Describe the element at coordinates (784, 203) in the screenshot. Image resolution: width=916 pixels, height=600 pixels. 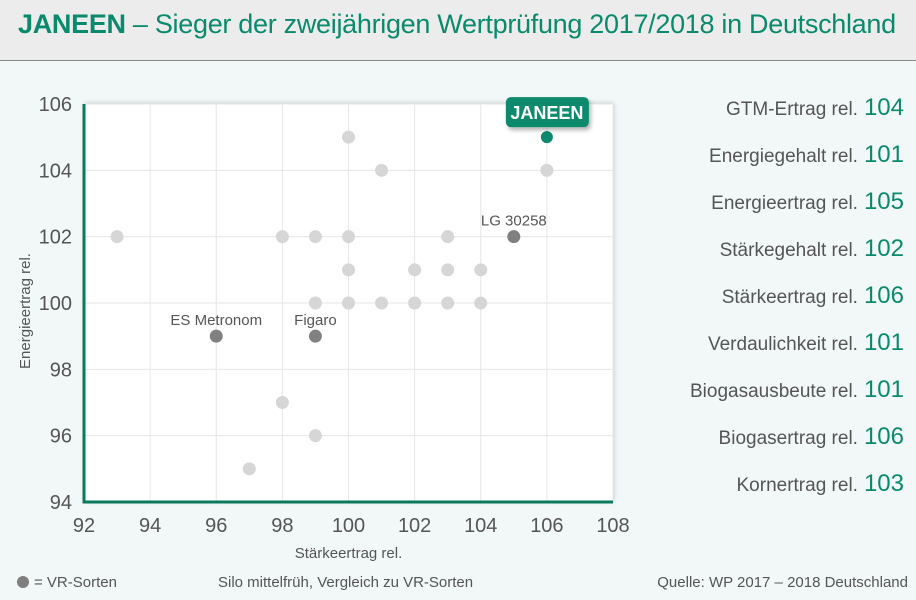
I see `stat-label: Energieertrag rel.` at that location.